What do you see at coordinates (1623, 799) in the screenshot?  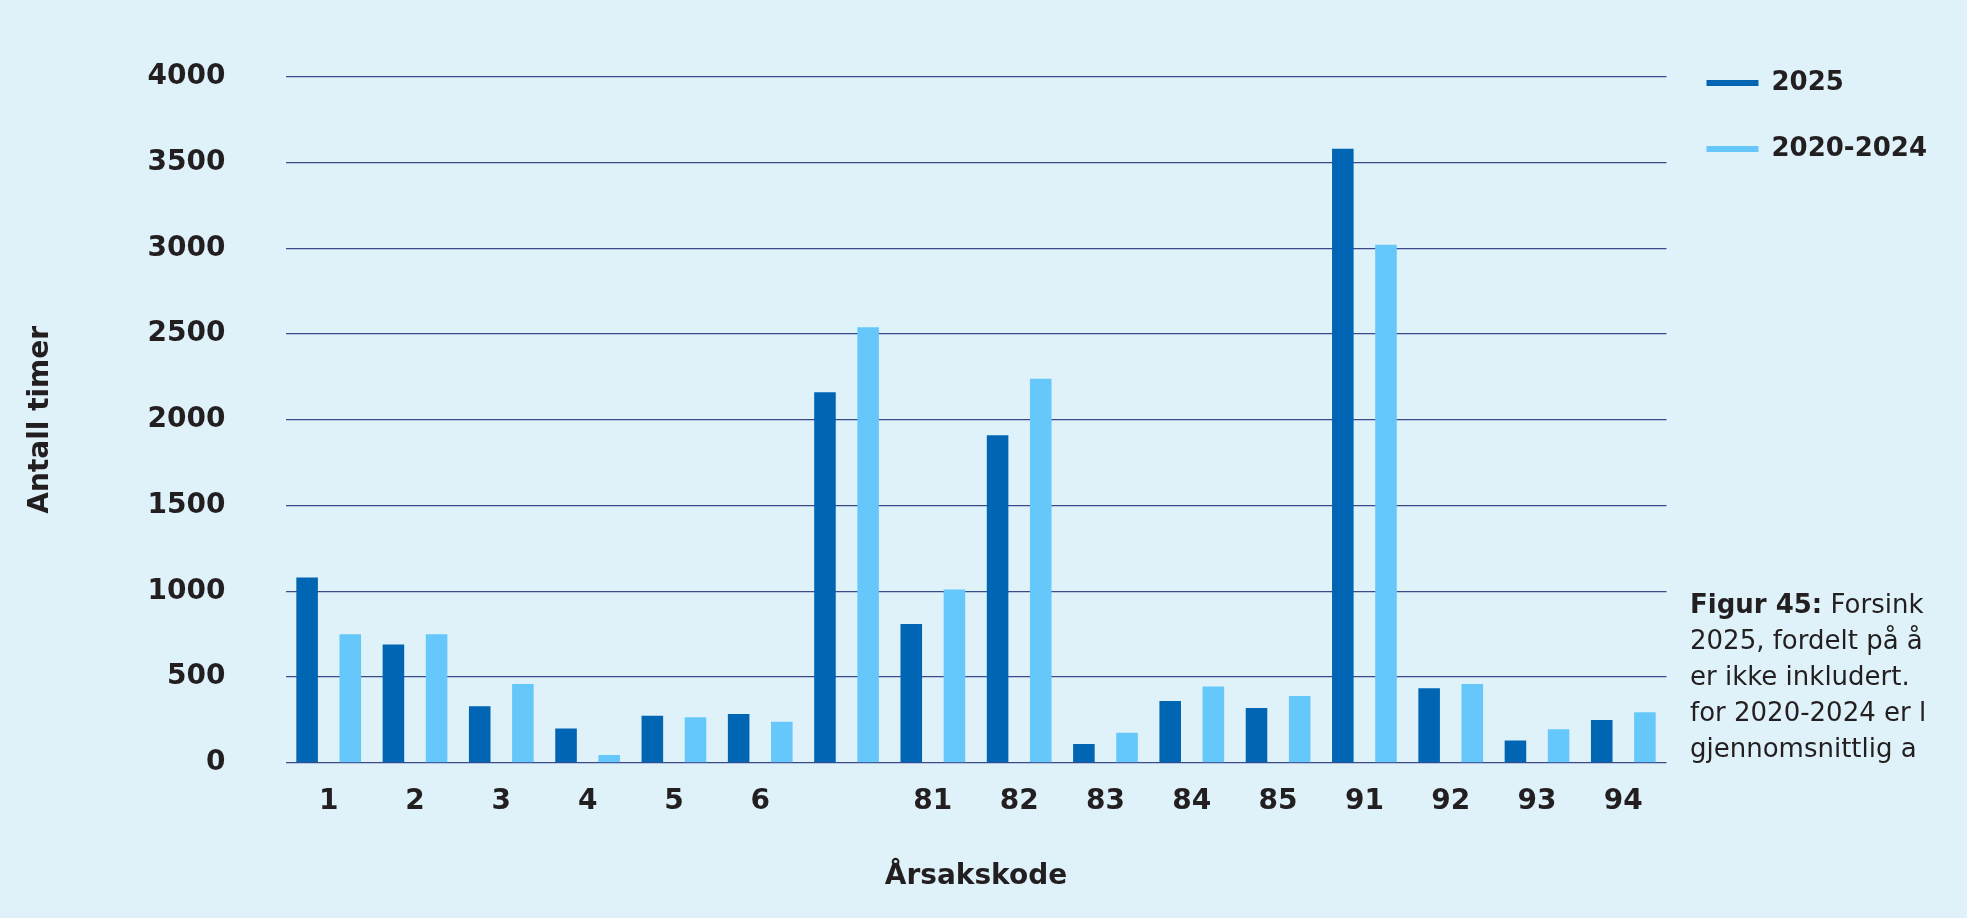 I see `x-tick-label: 94` at bounding box center [1623, 799].